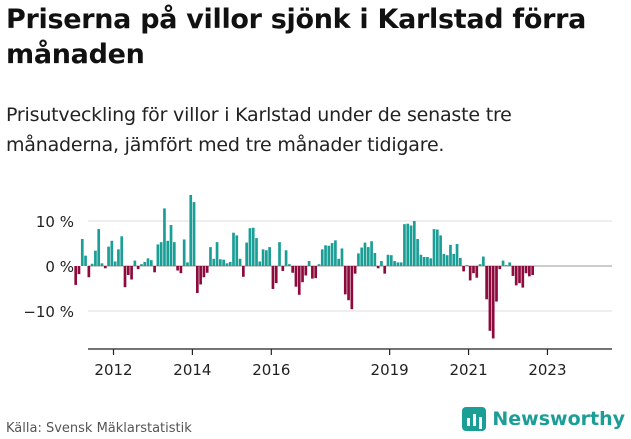  I want to click on y-tick-label: −10 %, so click(48, 312).